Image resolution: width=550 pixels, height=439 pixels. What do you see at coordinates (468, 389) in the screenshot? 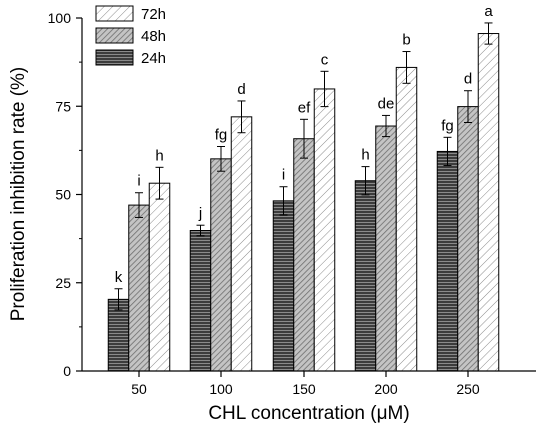
I see `x-tick-label: 250` at bounding box center [468, 389].